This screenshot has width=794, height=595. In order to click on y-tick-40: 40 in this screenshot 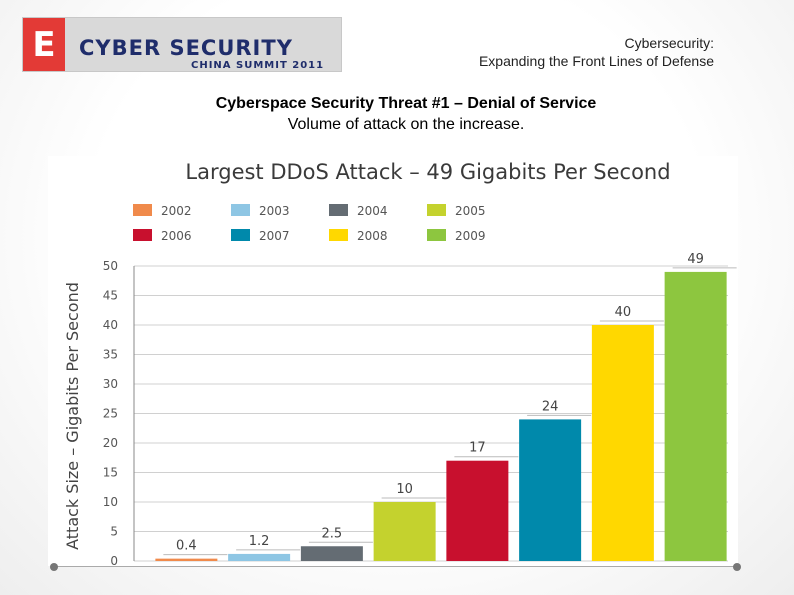, I will do `click(110, 325)`.